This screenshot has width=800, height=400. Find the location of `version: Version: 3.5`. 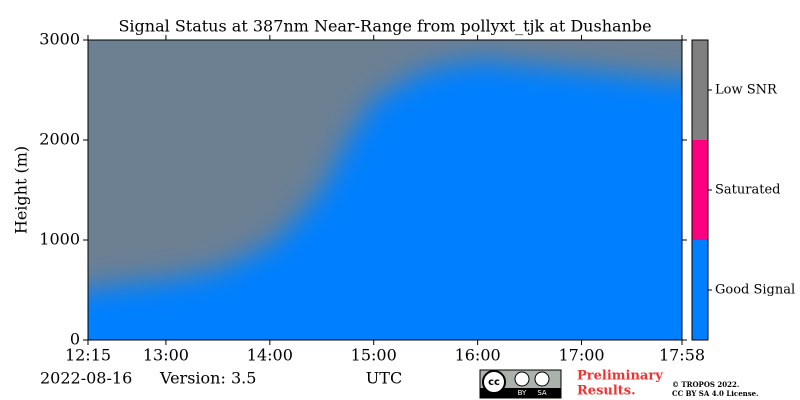

version: Version: 3.5 is located at coordinates (207, 378).